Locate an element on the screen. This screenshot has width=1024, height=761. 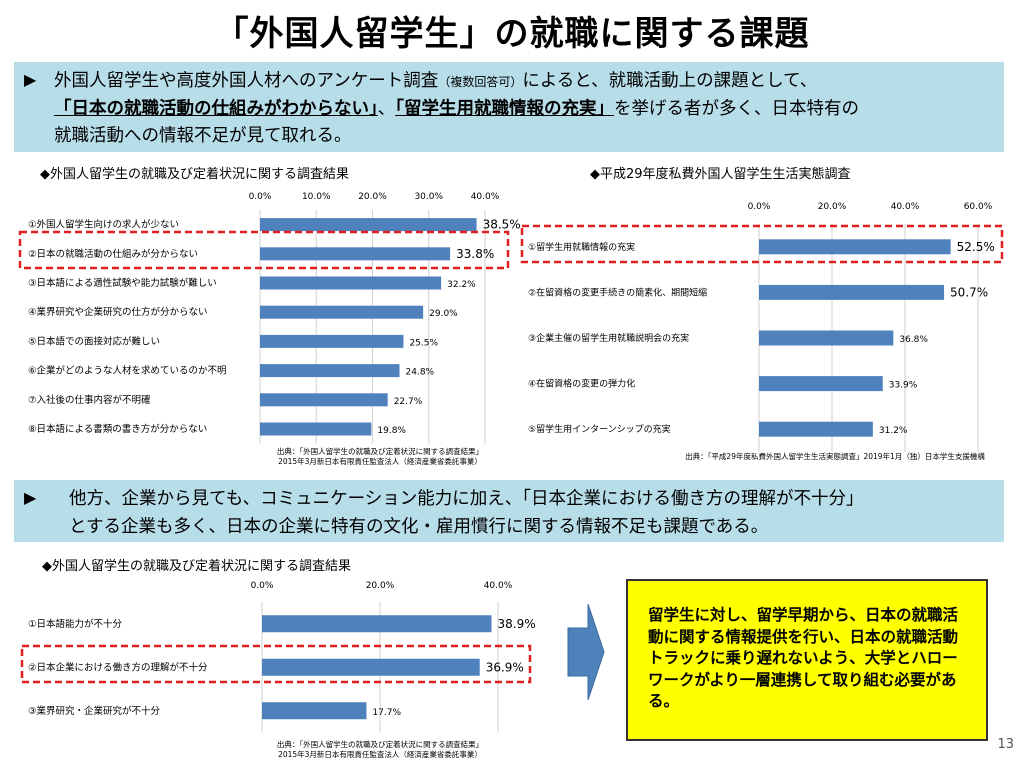
chart3-highlight-box is located at coordinates (276, 664).